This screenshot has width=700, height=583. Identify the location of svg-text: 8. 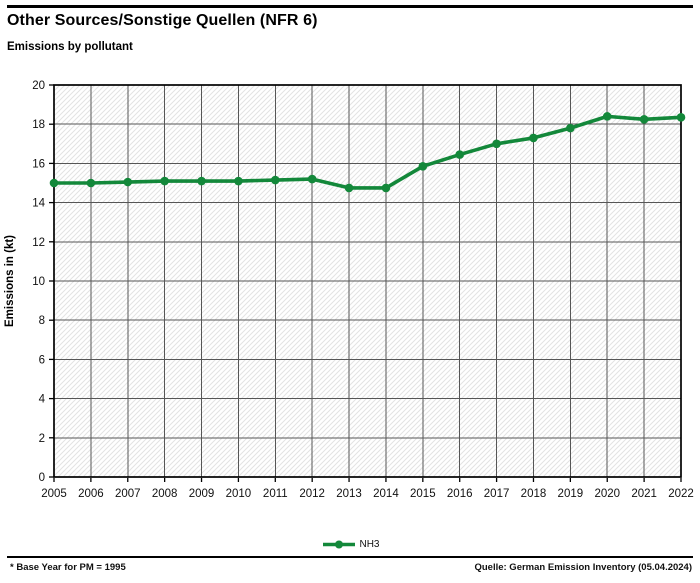
(42, 321).